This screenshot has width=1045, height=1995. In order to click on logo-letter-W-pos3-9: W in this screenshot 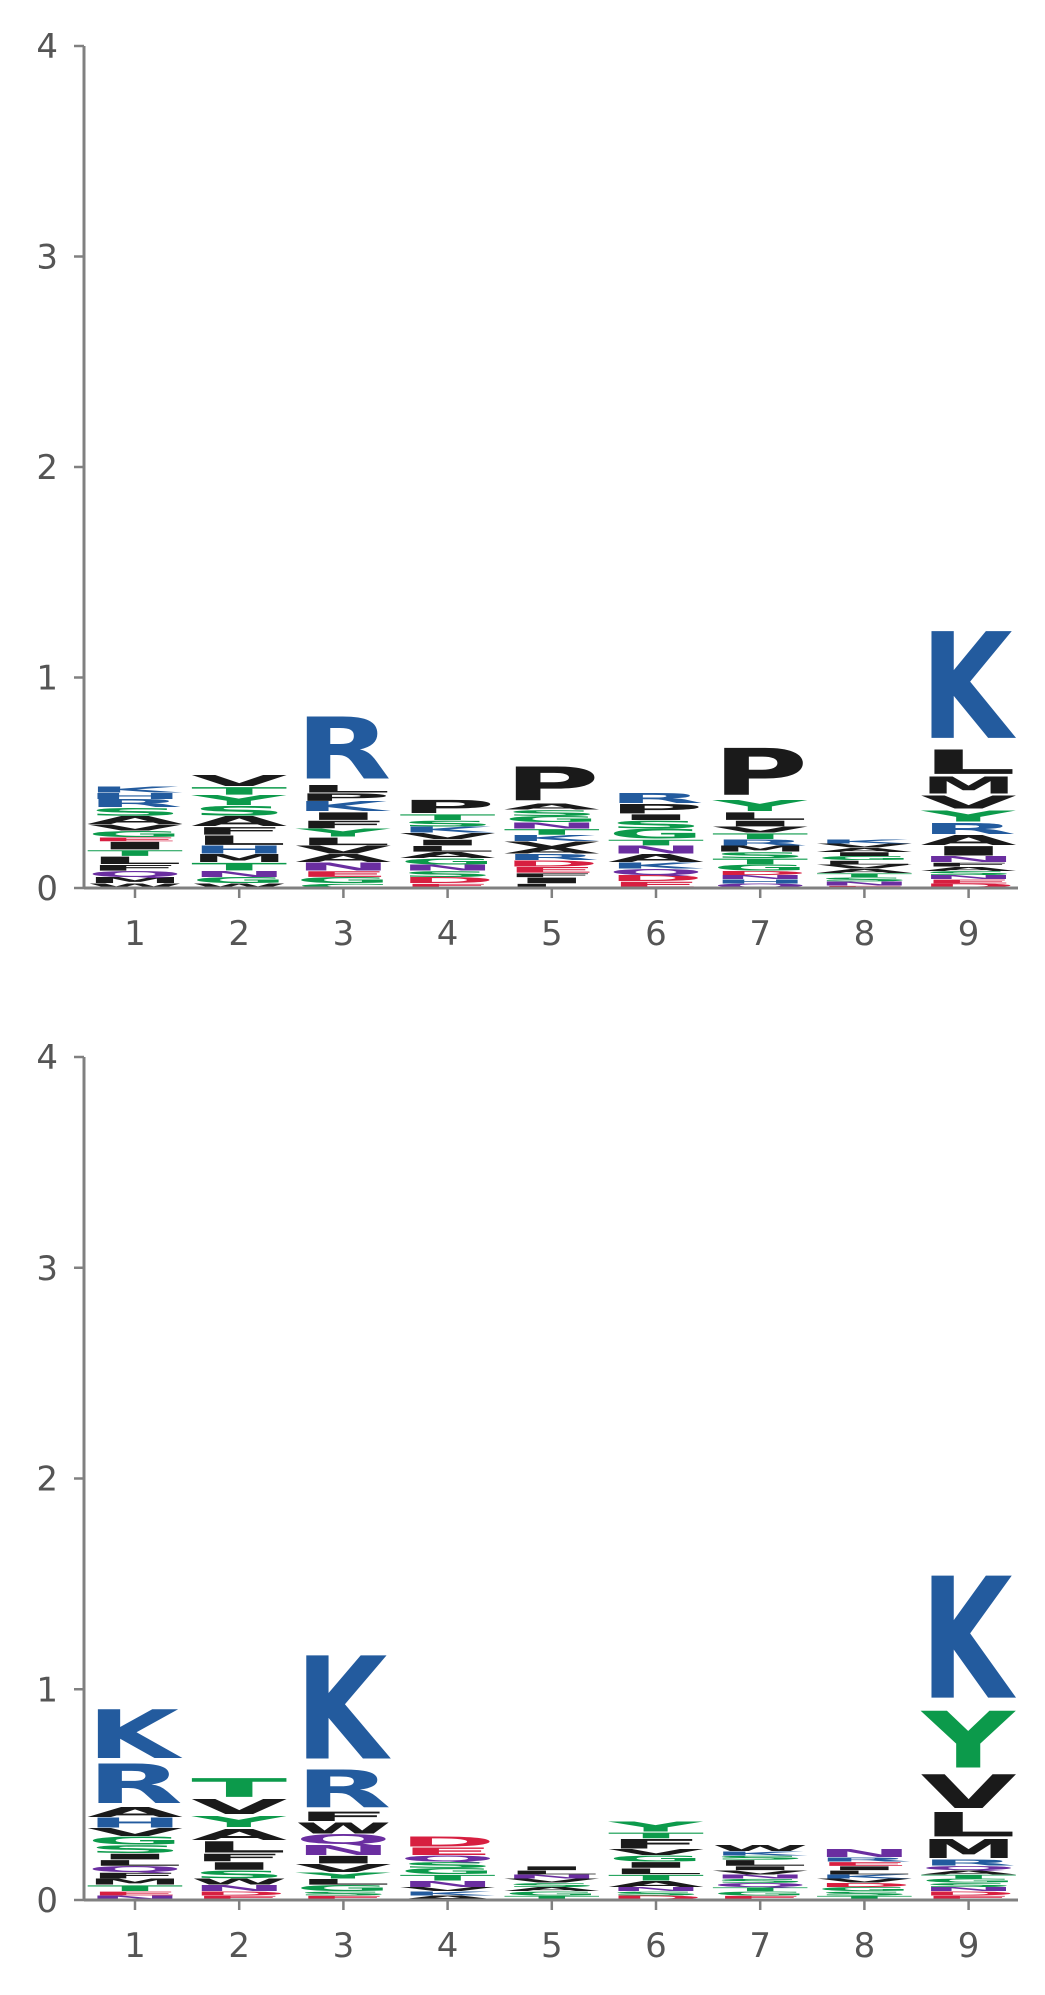, I will do `click(343, 1828)`.